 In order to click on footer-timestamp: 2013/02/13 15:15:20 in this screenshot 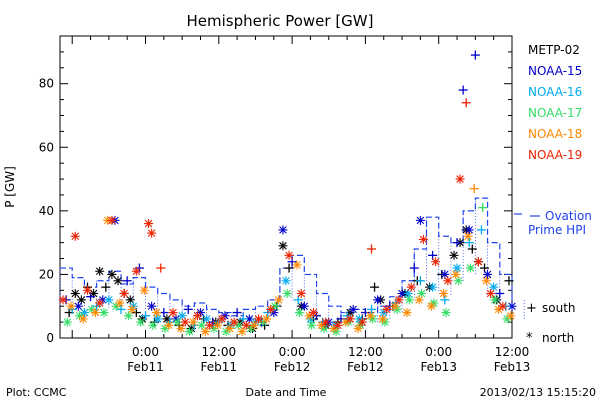, I will do `click(538, 392)`.